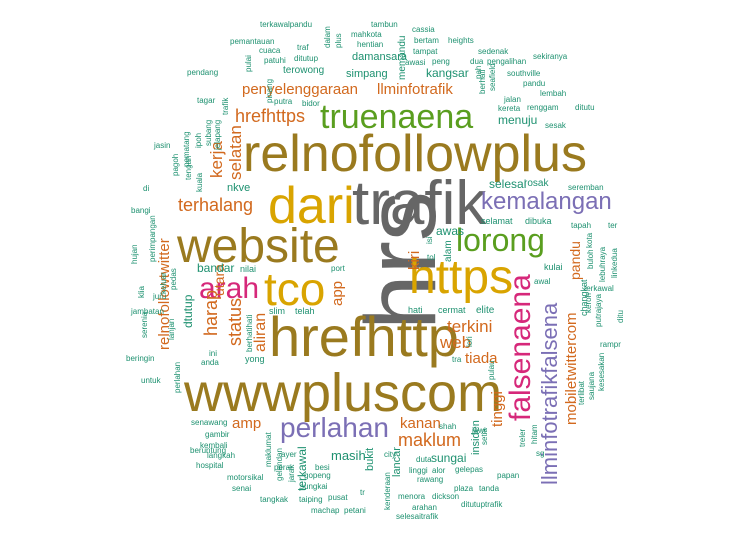 This screenshot has height=539, width=754. Describe the element at coordinates (418, 470) in the screenshot. I see `word: linggi` at that location.